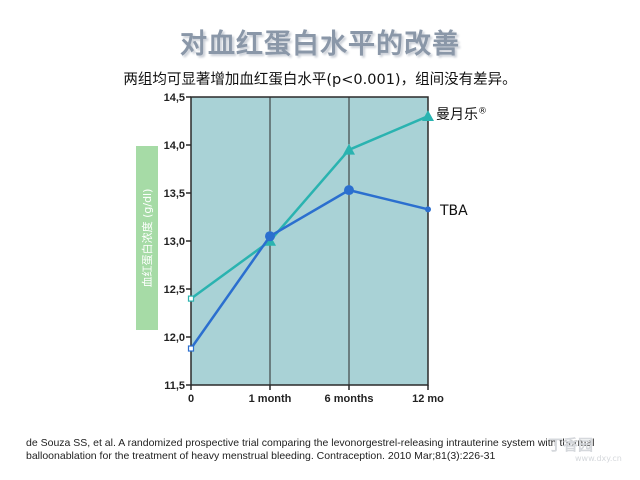 The width and height of the screenshot is (640, 480). What do you see at coordinates (147, 238) in the screenshot?
I see `y-axis-label-box` at bounding box center [147, 238].